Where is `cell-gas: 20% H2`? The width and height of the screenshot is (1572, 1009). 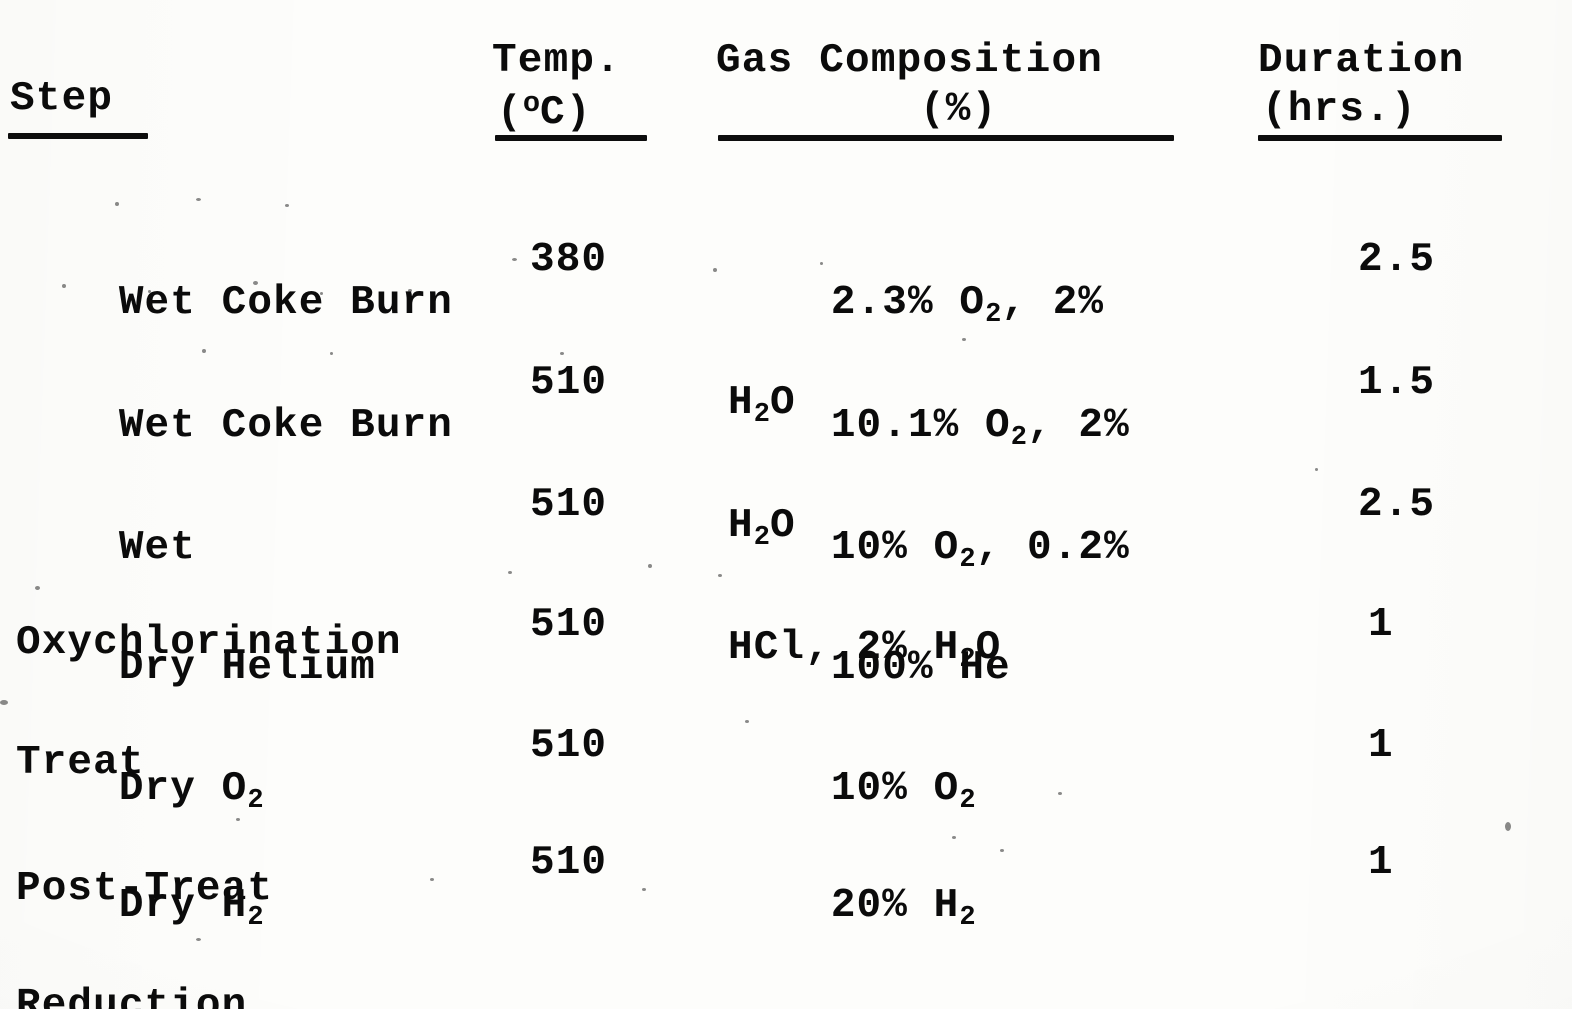
cell-gas: 20% H2 is located at coordinates (852, 908).